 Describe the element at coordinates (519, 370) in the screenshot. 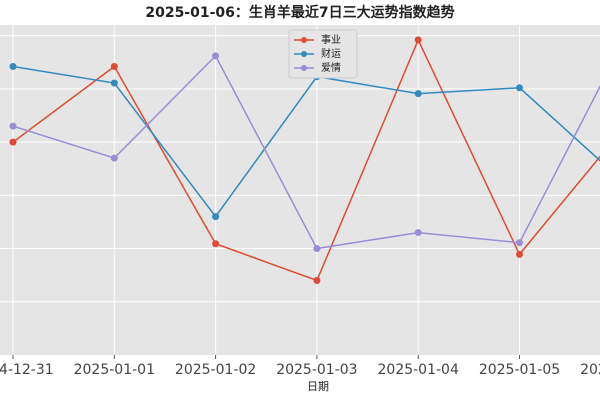

I see `x-tick-label: 2025-01-05` at that location.